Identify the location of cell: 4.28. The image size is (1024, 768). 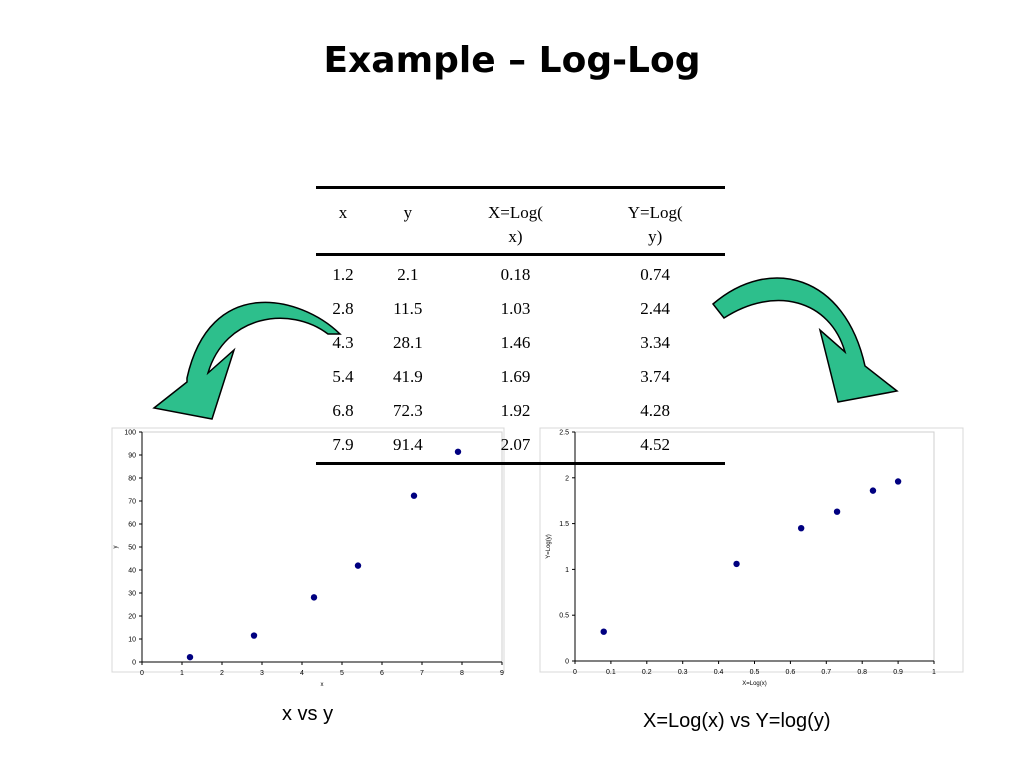
(655, 410).